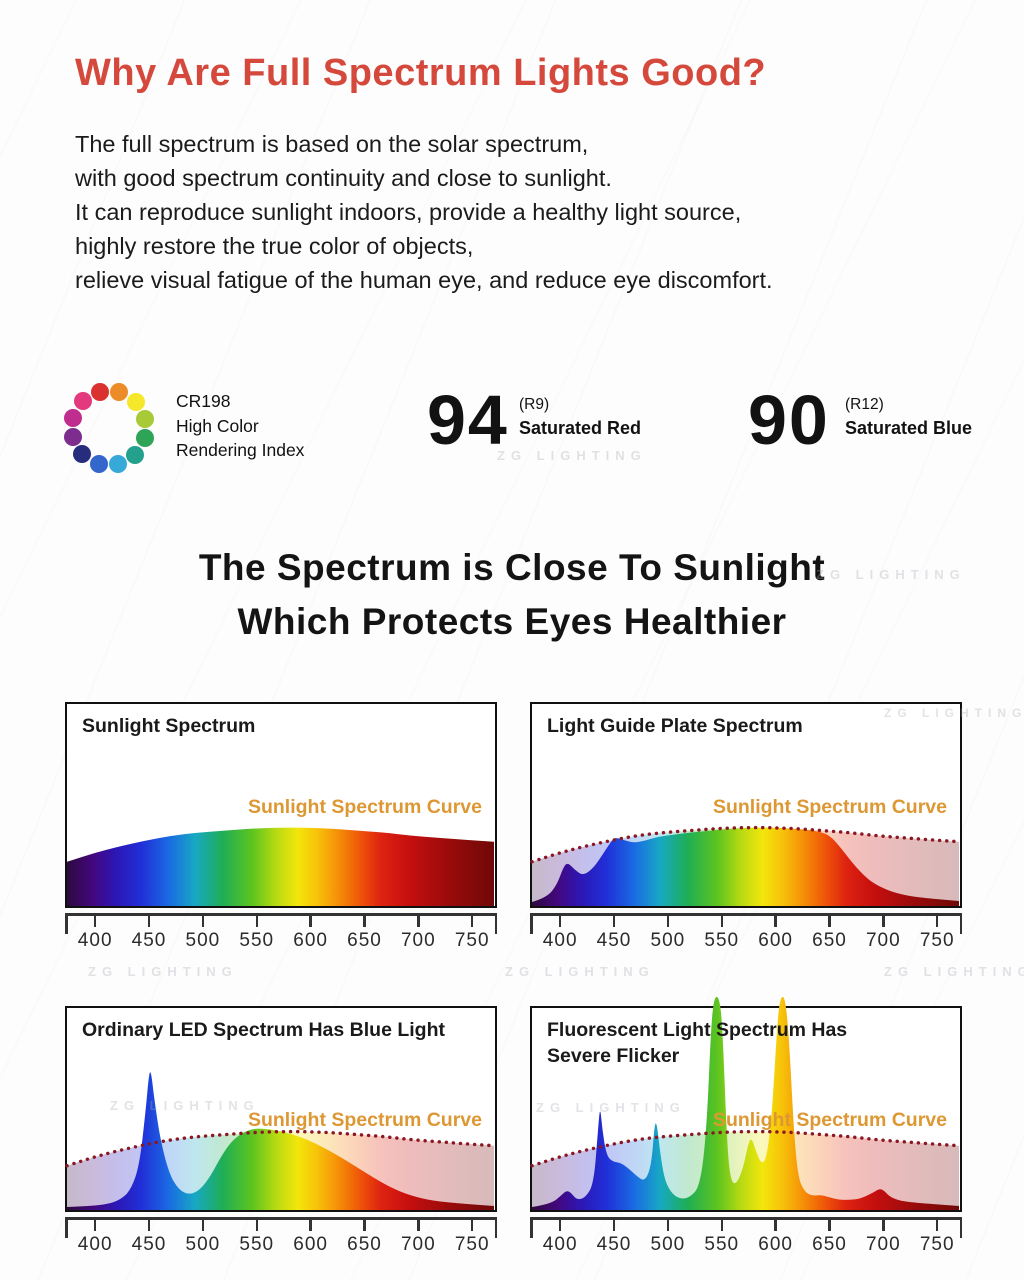 Image resolution: width=1024 pixels, height=1280 pixels. What do you see at coordinates (169, 726) in the screenshot?
I see `chart-title: Sunlight Spectrum` at bounding box center [169, 726].